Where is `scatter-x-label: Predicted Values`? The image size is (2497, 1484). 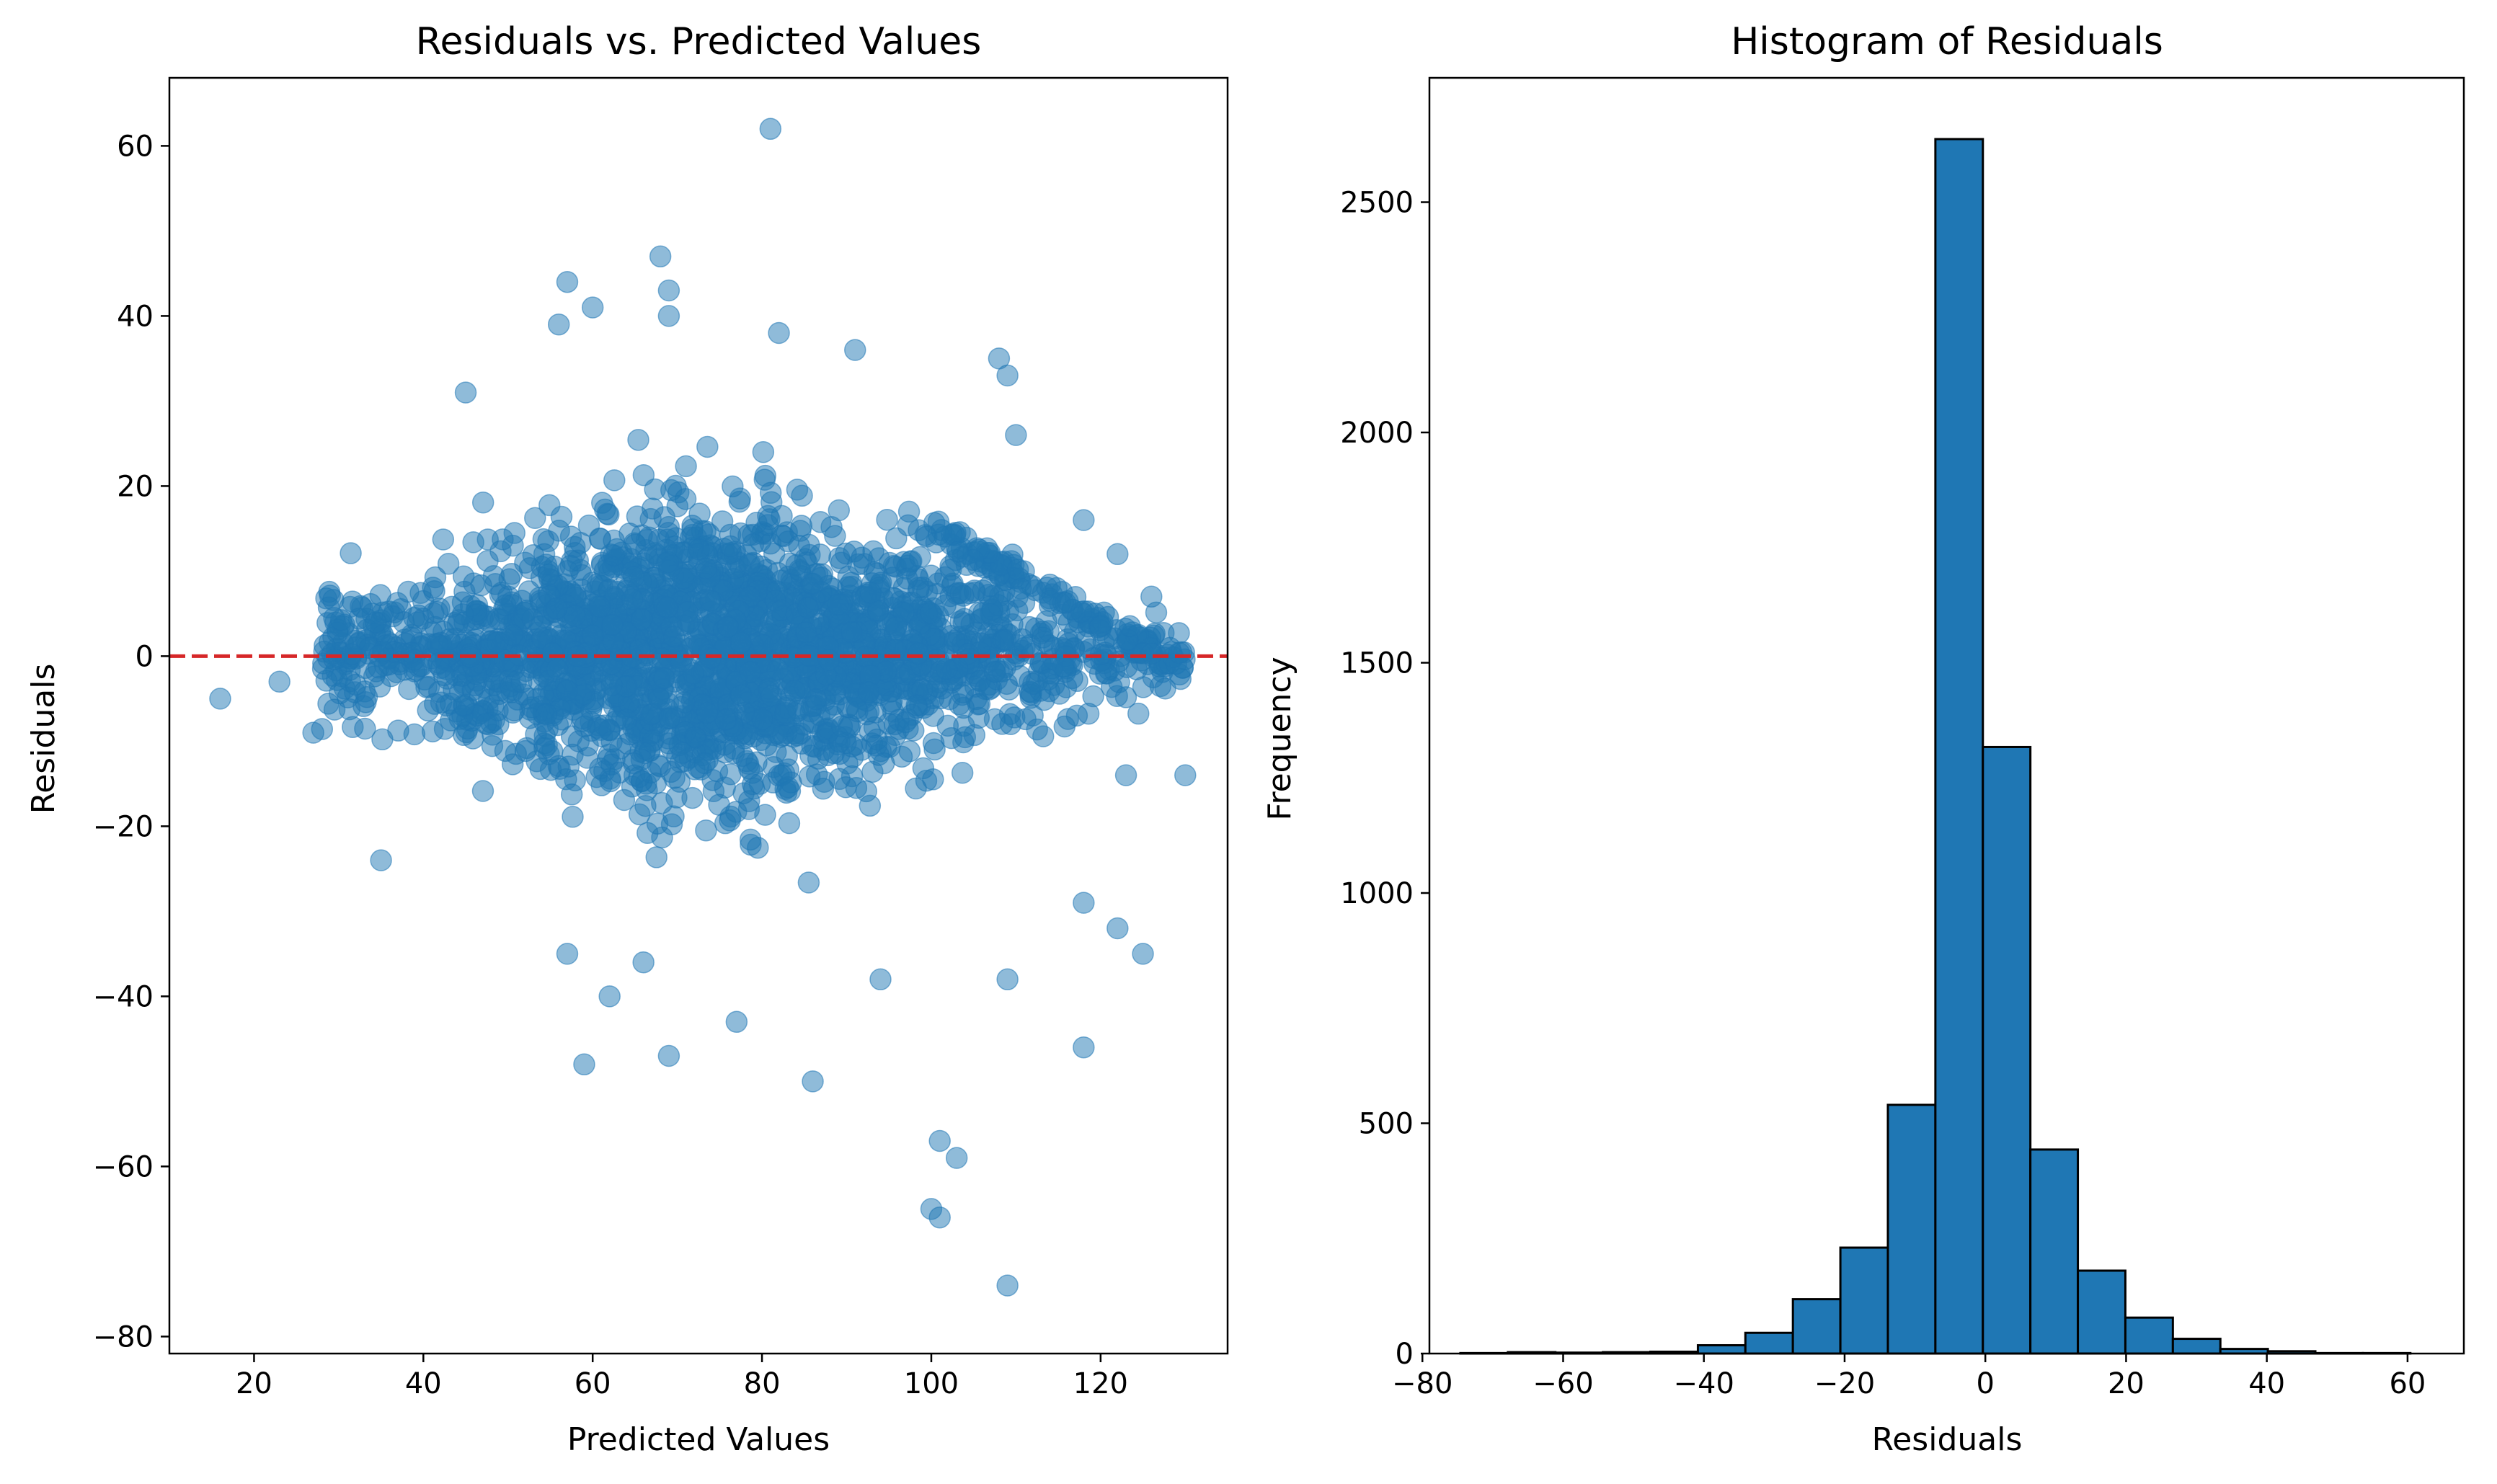
scatter-x-label: Predicted Values is located at coordinates (698, 1439).